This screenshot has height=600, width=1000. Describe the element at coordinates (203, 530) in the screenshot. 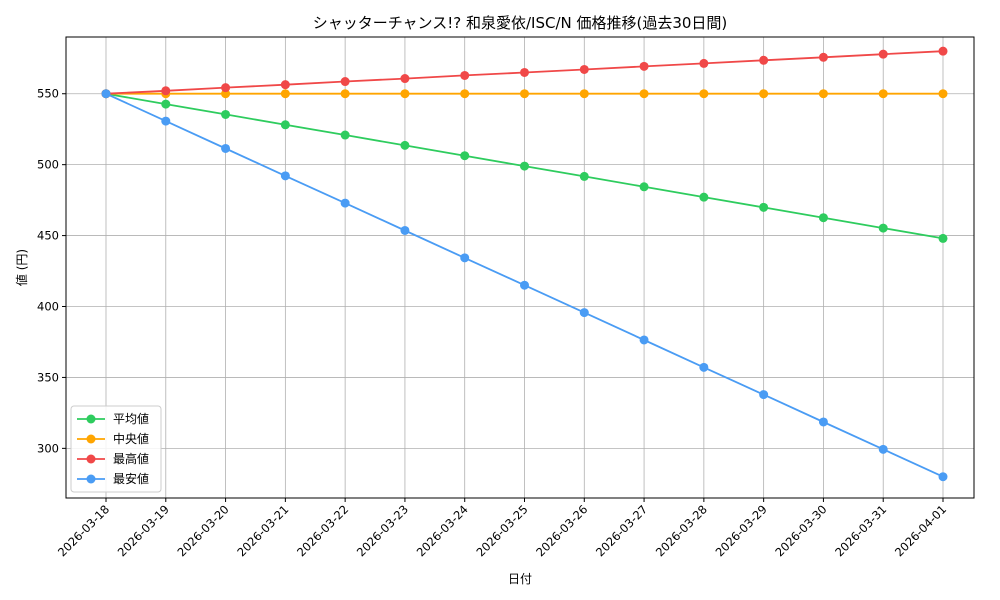

I see `x-tick-label: 2026-03-20` at that location.